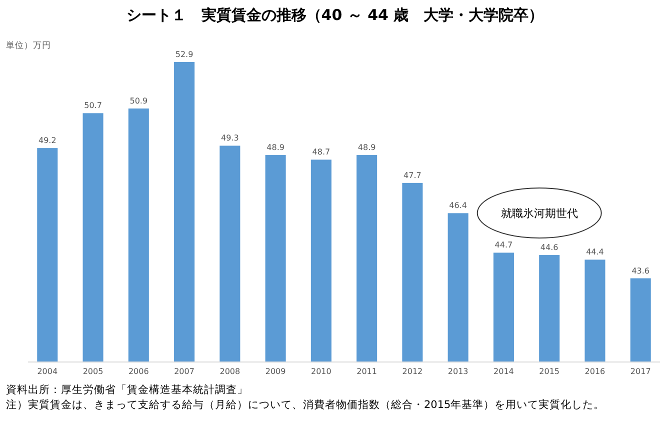 This screenshot has width=670, height=436. What do you see at coordinates (413, 175) in the screenshot?
I see `data-label: 47.7` at bounding box center [413, 175].